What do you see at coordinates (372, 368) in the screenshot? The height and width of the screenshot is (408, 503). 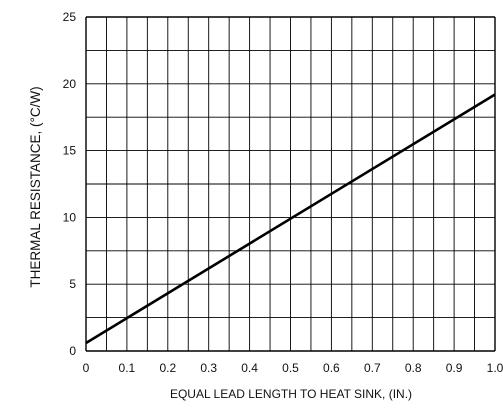 I see `x-tick-label: 0.7` at bounding box center [372, 368].